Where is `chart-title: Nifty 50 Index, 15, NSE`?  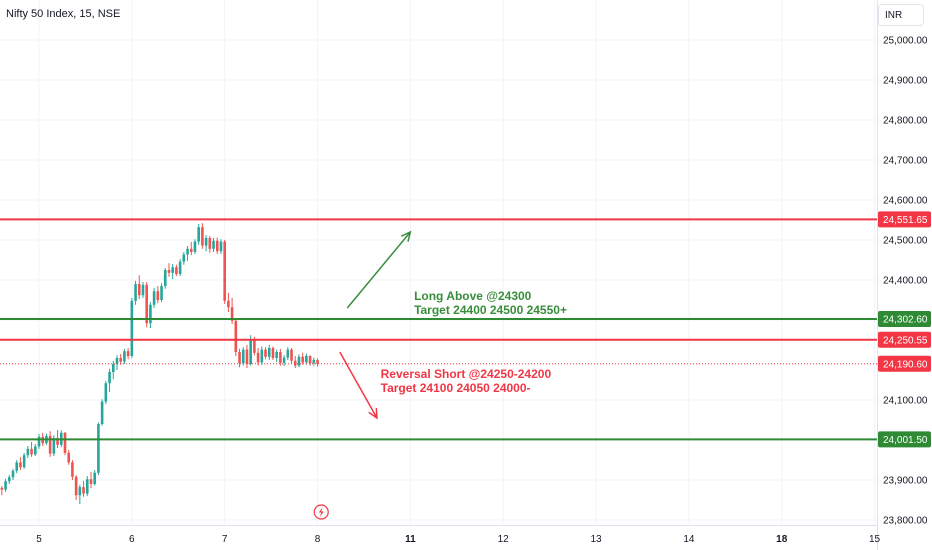
chart-title: Nifty 50 Index, 15, NSE is located at coordinates (63, 14).